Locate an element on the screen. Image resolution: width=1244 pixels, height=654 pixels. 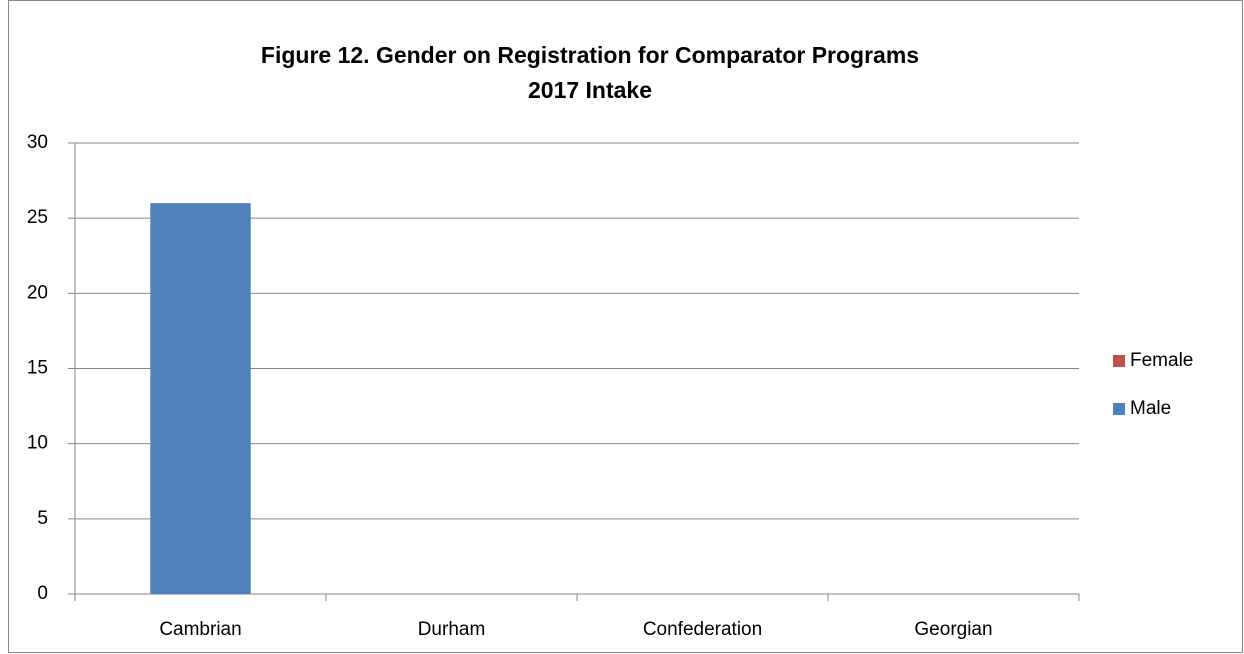
chart-title: 2017 Intake is located at coordinates (590, 90).